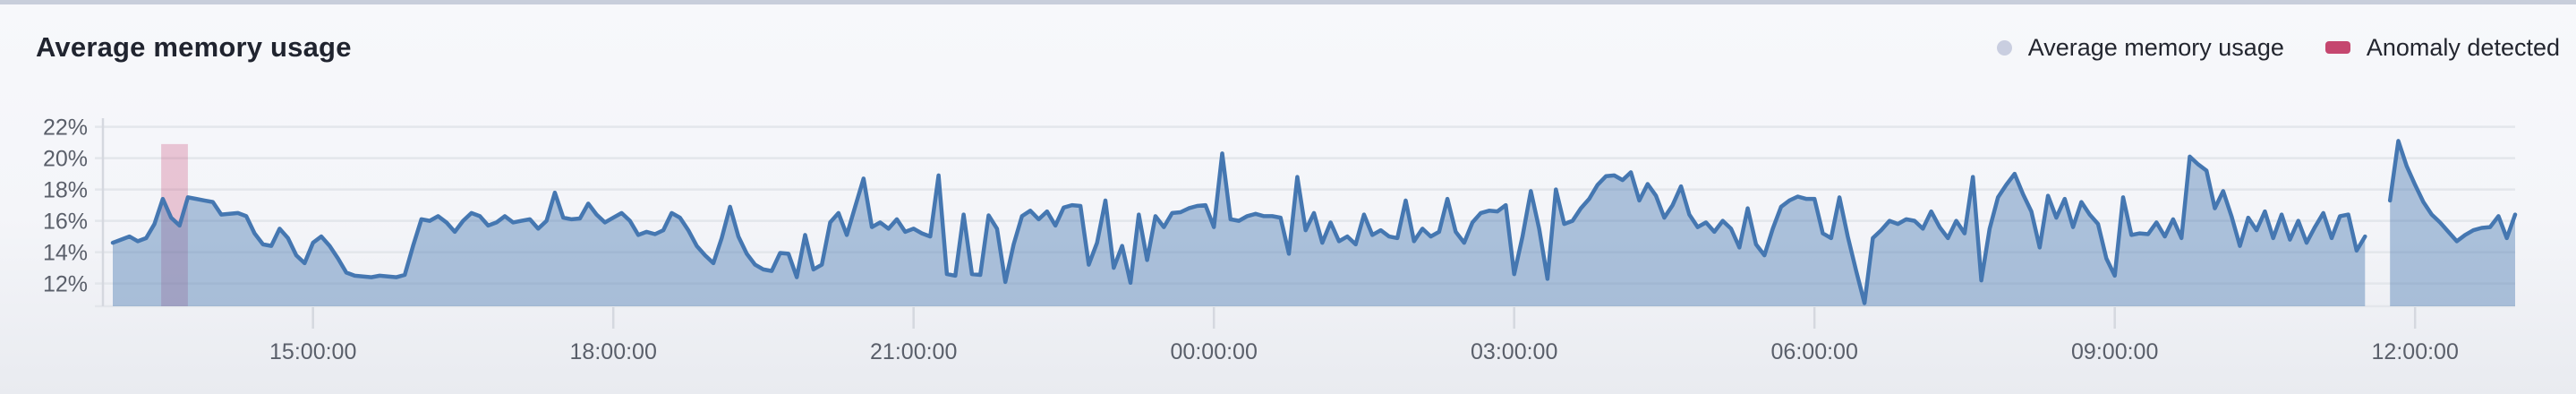 This screenshot has width=2576, height=394. I want to click on svg-text: 14%, so click(65, 253).